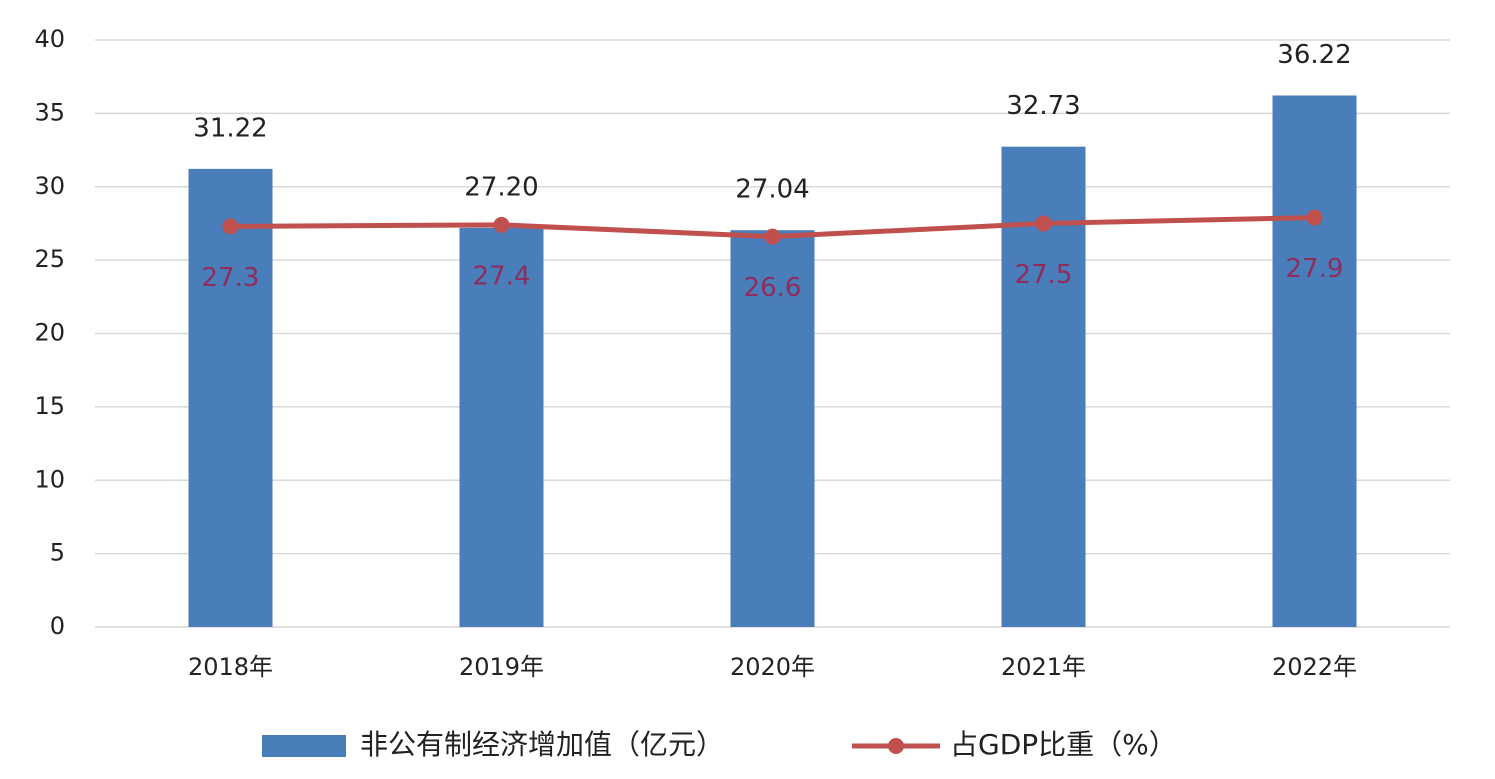  What do you see at coordinates (49, 333) in the screenshot?
I see `y-tick-label: 20` at bounding box center [49, 333].